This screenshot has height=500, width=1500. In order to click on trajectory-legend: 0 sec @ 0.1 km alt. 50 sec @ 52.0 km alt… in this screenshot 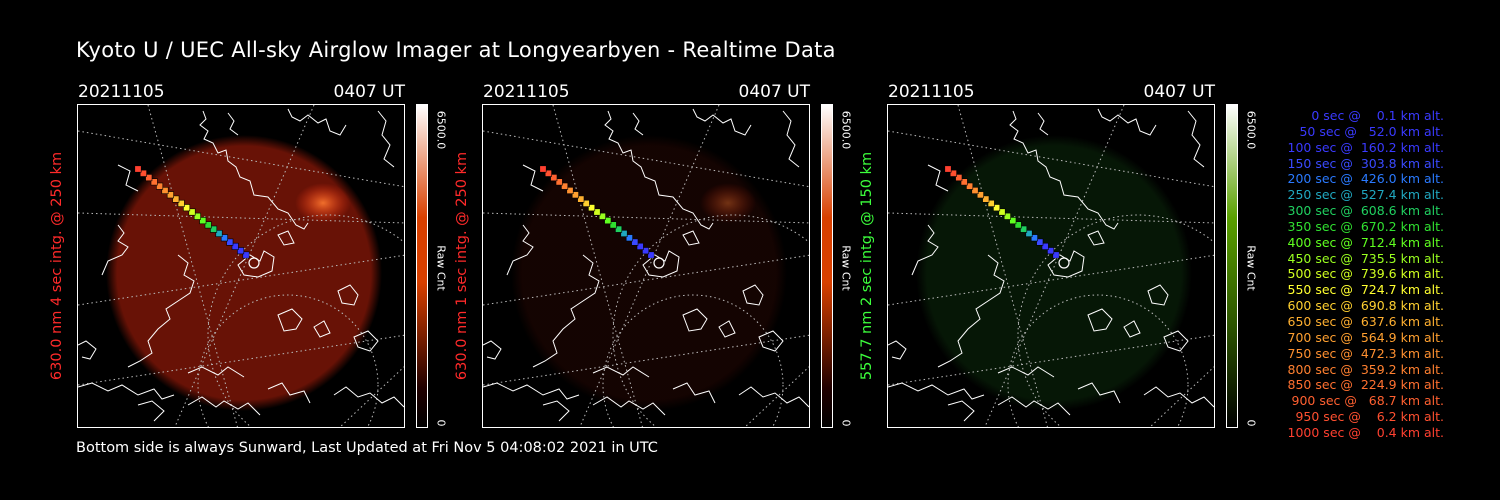, I will do `click(1353, 274)`.